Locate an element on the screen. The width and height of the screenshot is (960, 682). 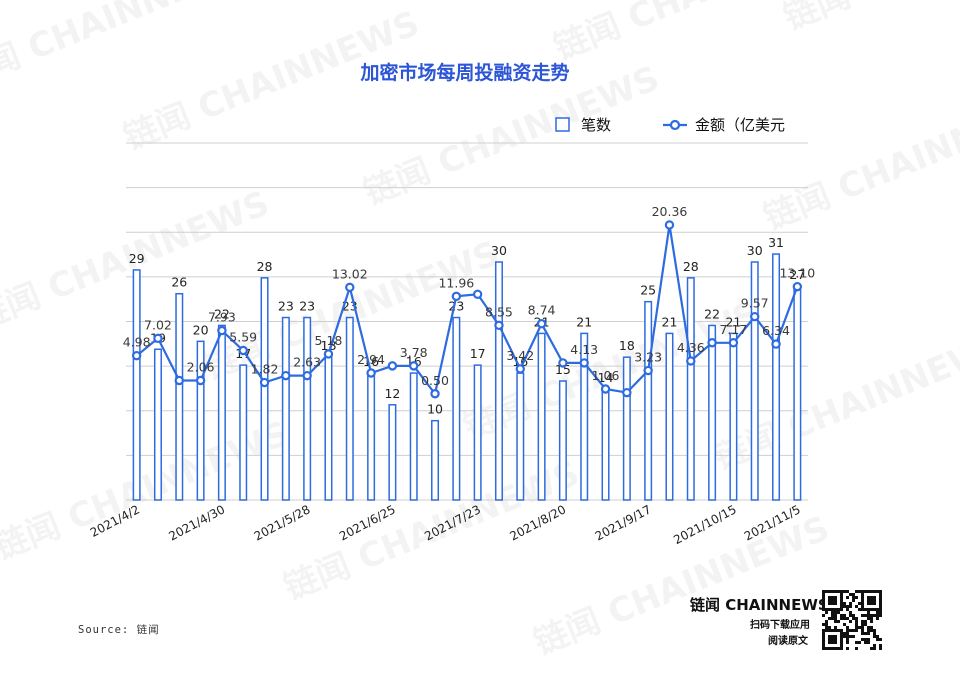
line-value-label: 3.42 is located at coordinates (520, 355).